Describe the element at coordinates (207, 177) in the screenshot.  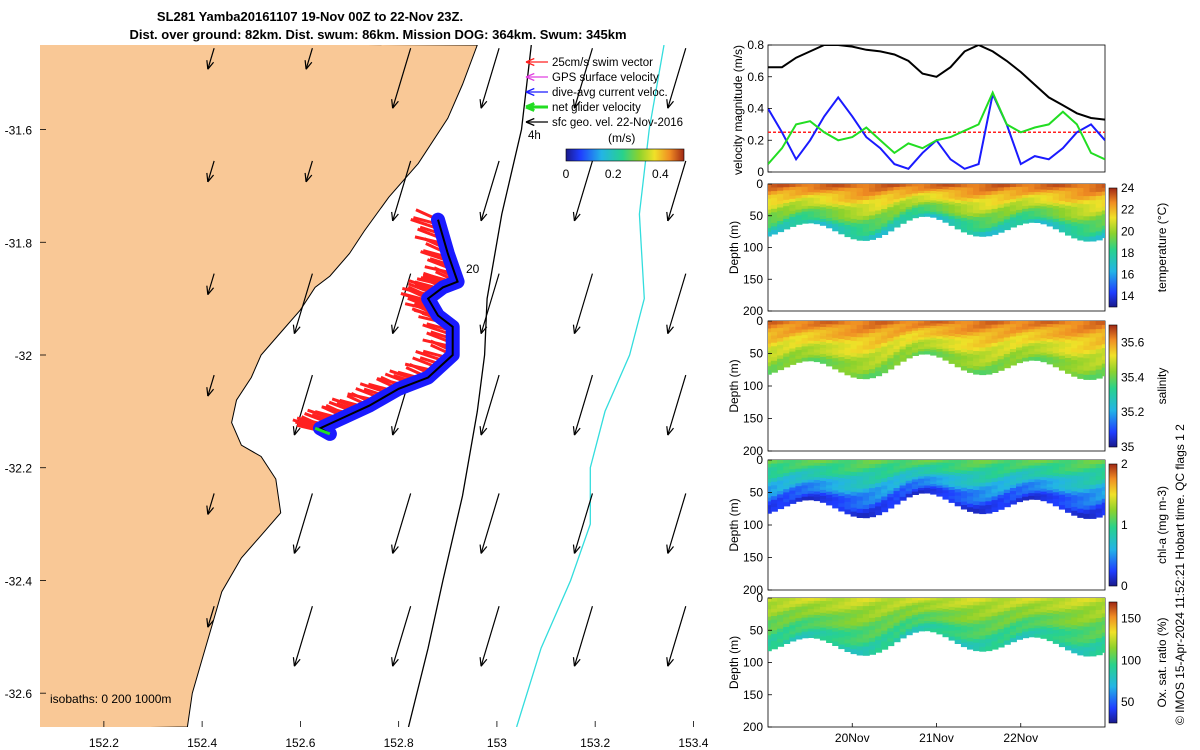
I see `geo-vector-head` at that location.